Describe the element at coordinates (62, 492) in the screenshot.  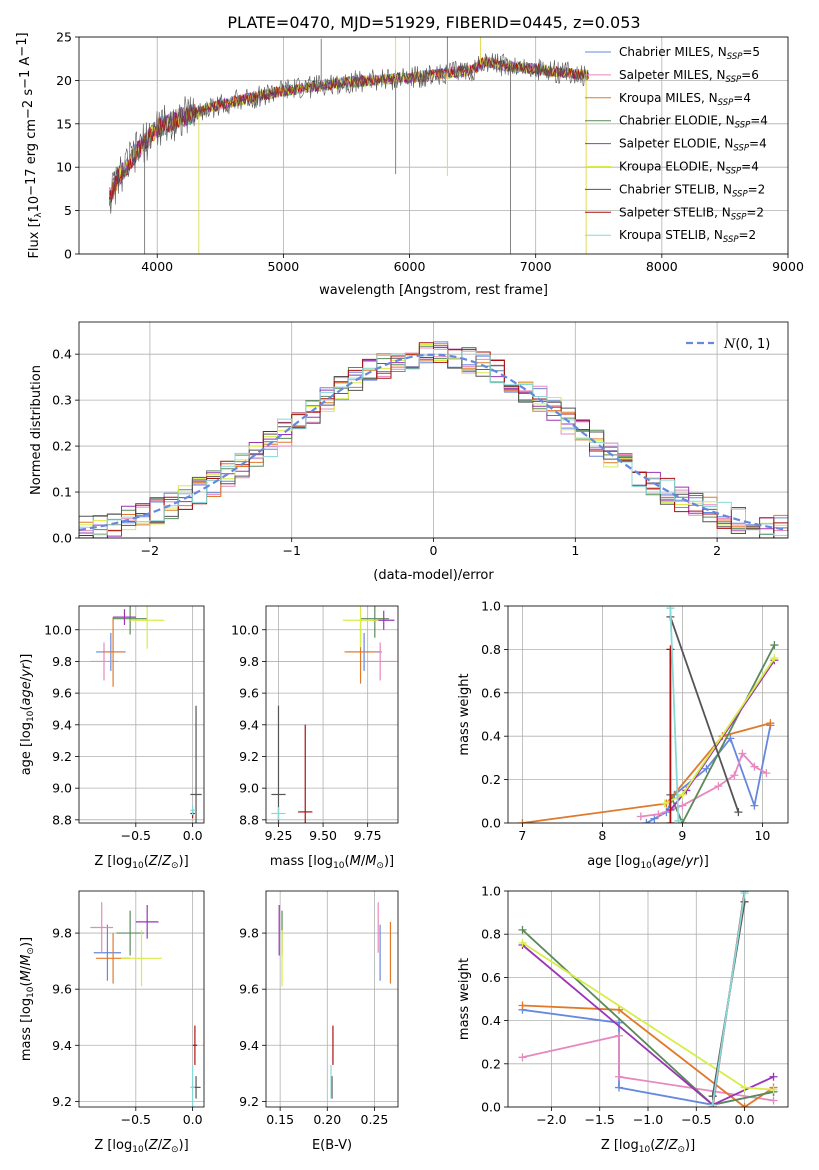
I see `y-tick-label: 0.1` at that location.